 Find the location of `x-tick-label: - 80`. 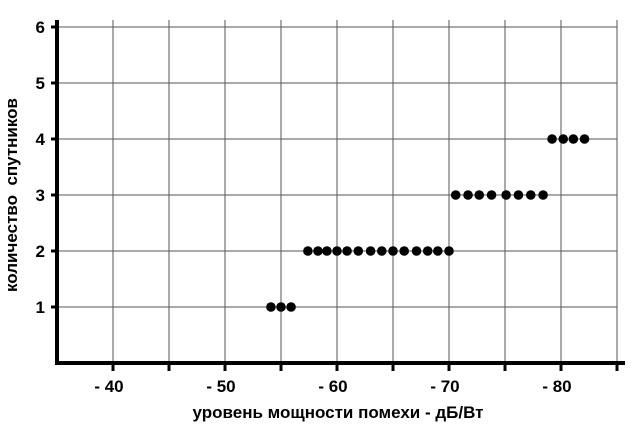

x-tick-label: - 80 is located at coordinates (556, 386).